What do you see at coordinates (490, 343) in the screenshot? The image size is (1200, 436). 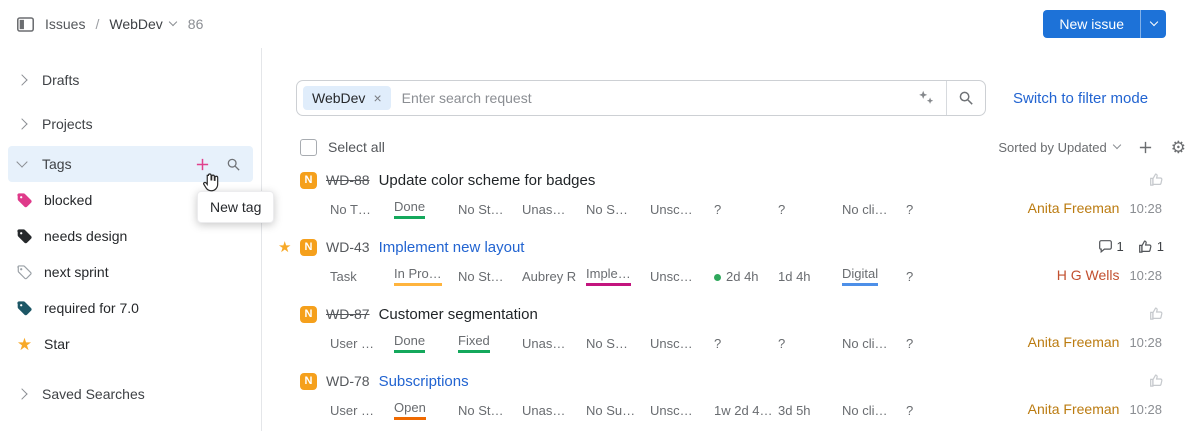 I see `field-value: Fixed` at bounding box center [490, 343].